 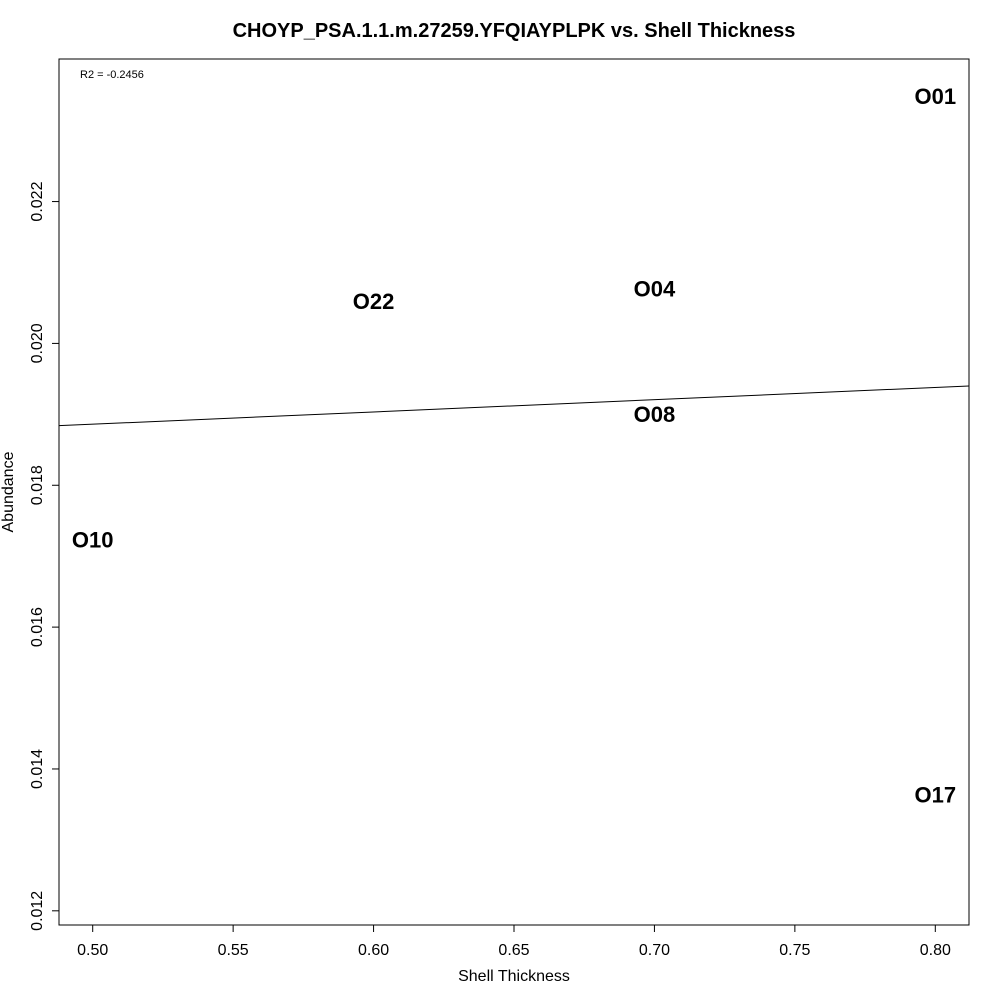 I want to click on x-tick-label: 0.75, so click(x=794, y=950).